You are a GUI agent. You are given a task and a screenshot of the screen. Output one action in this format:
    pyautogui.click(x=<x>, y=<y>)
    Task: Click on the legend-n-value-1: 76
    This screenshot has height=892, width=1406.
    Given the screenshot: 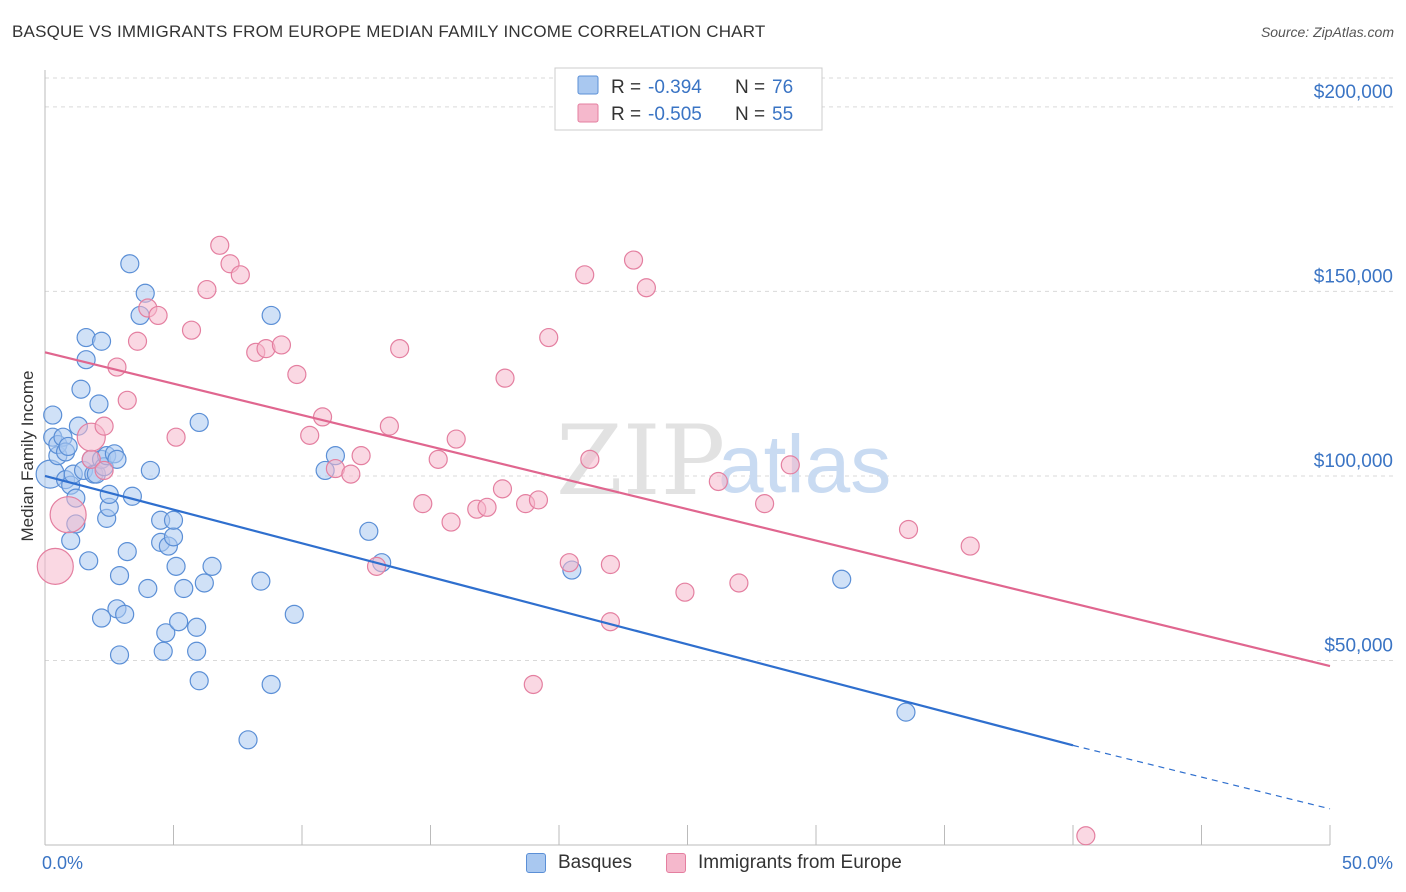 What is the action you would take?
    pyautogui.click(x=782, y=87)
    